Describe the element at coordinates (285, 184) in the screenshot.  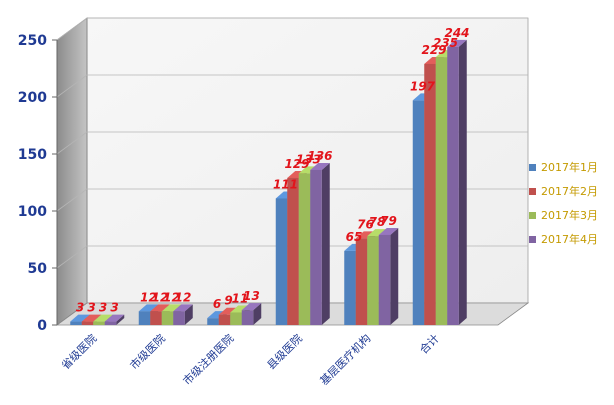
I see `data-label: 111` at that location.